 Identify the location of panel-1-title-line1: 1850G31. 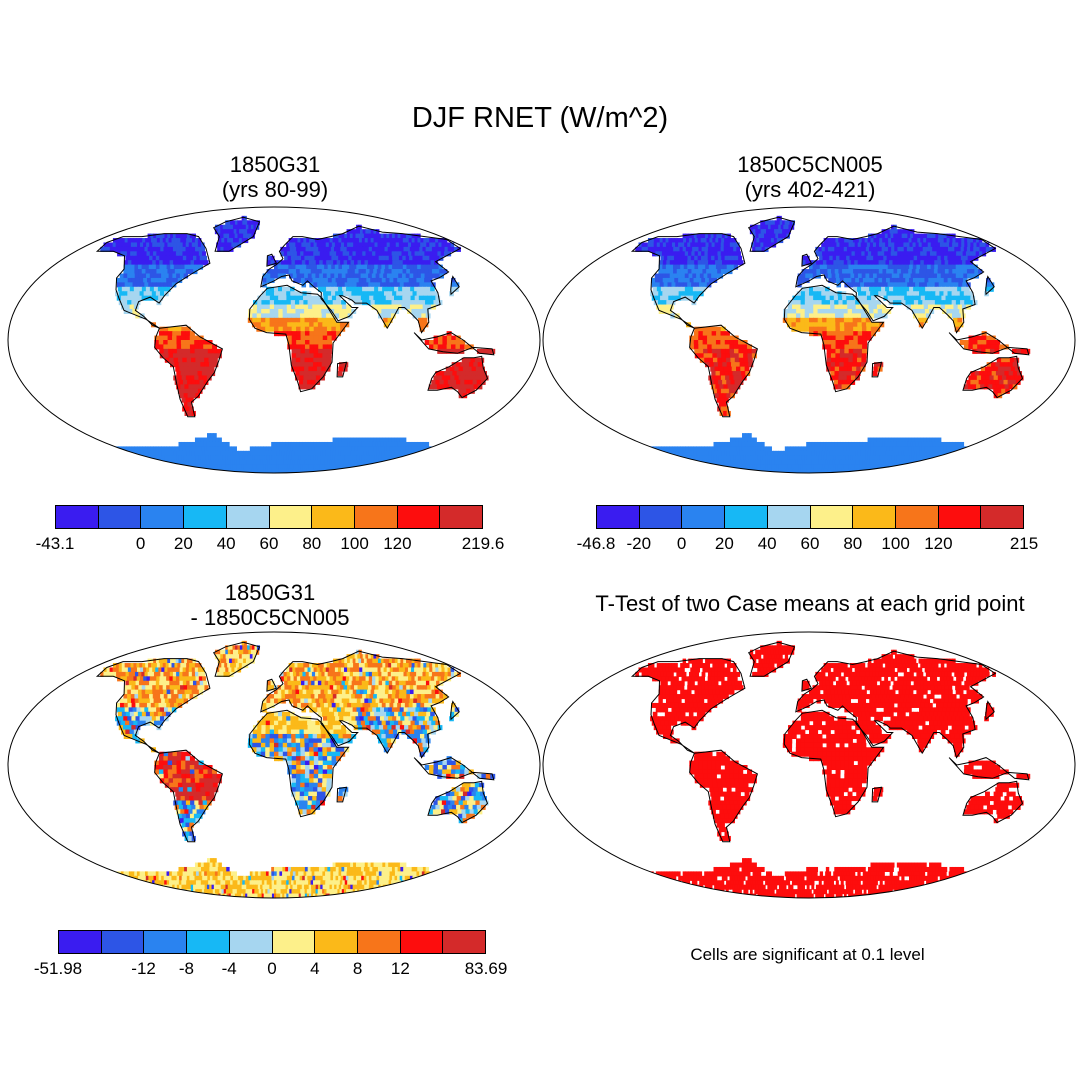
(275, 164).